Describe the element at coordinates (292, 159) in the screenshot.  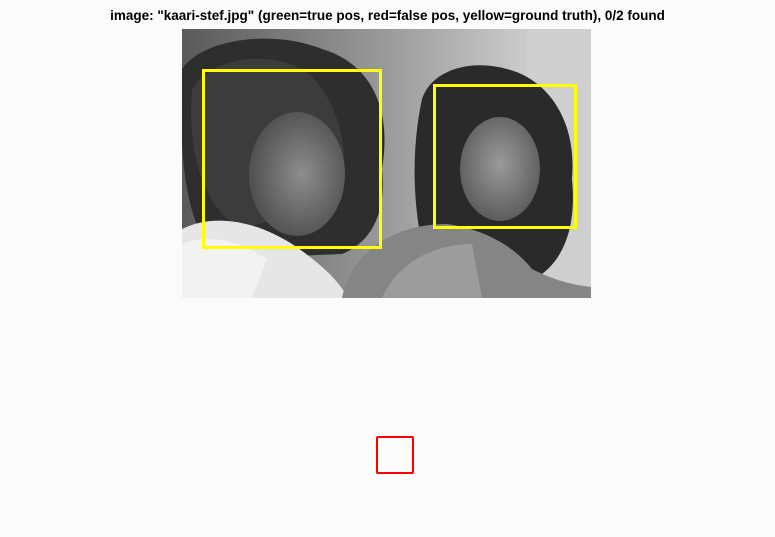
I see `ground-truth-box-left-face` at that location.